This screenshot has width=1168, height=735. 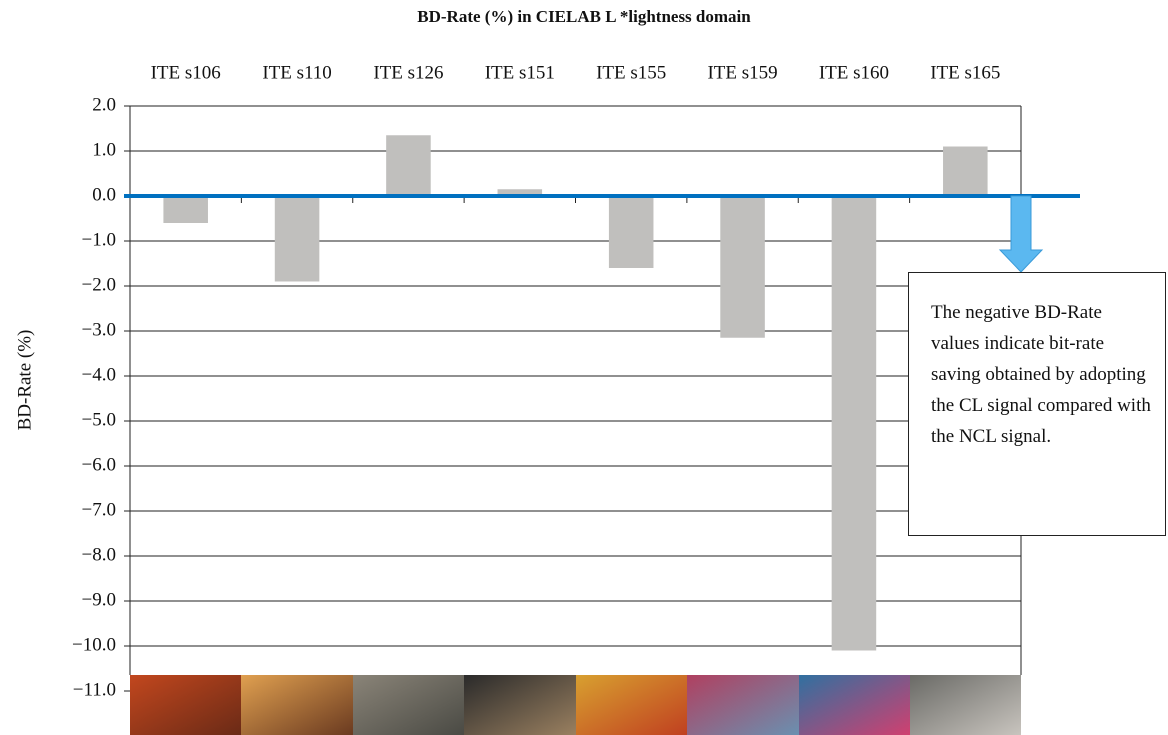 I want to click on x-tick-label: ITE s165, so click(x=965, y=72).